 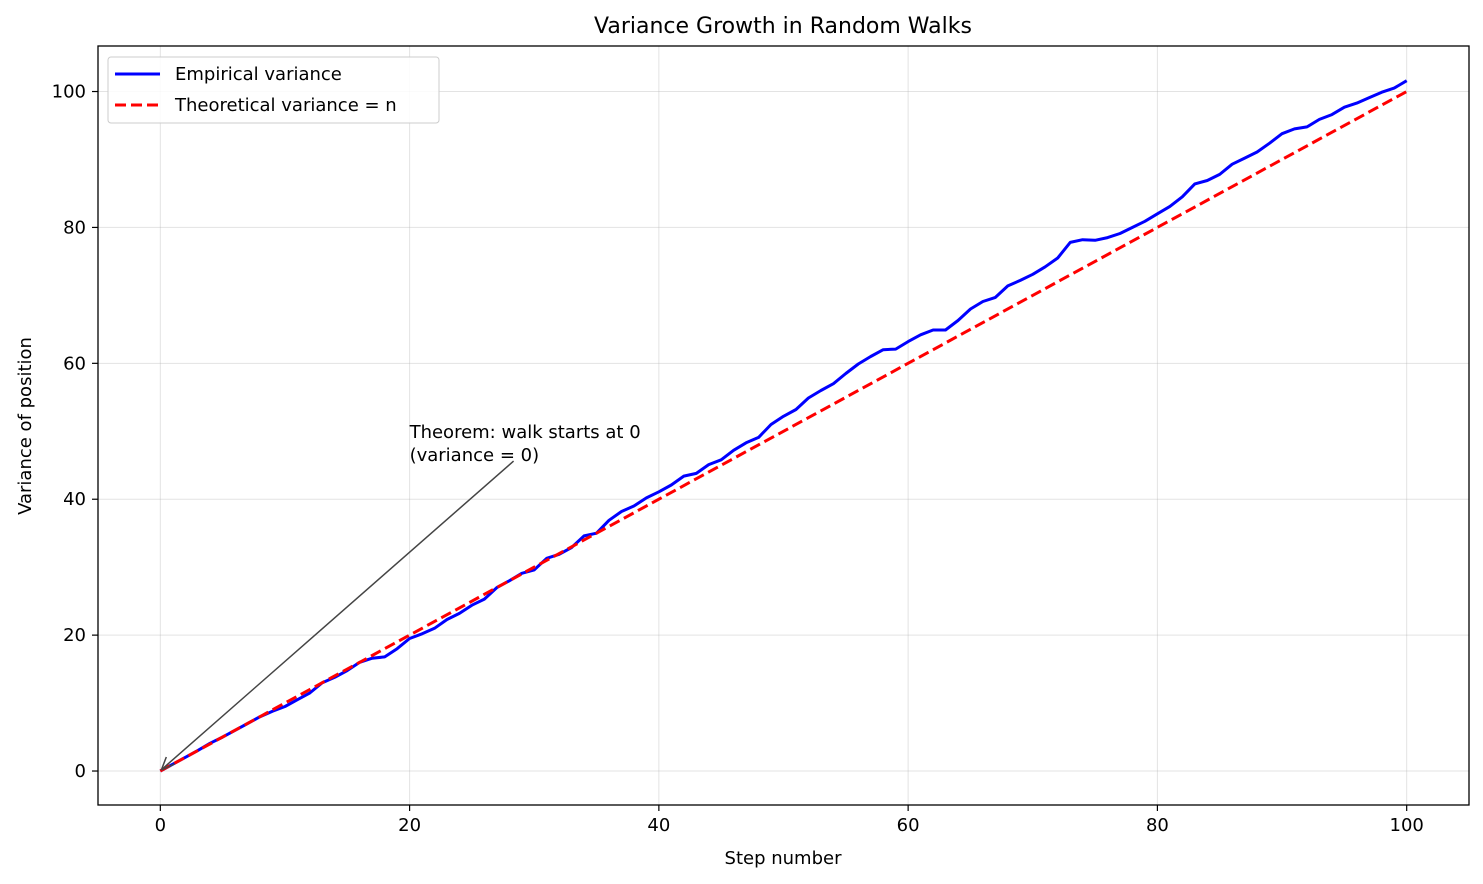 I want to click on x-tick-label: 0, so click(x=160, y=825).